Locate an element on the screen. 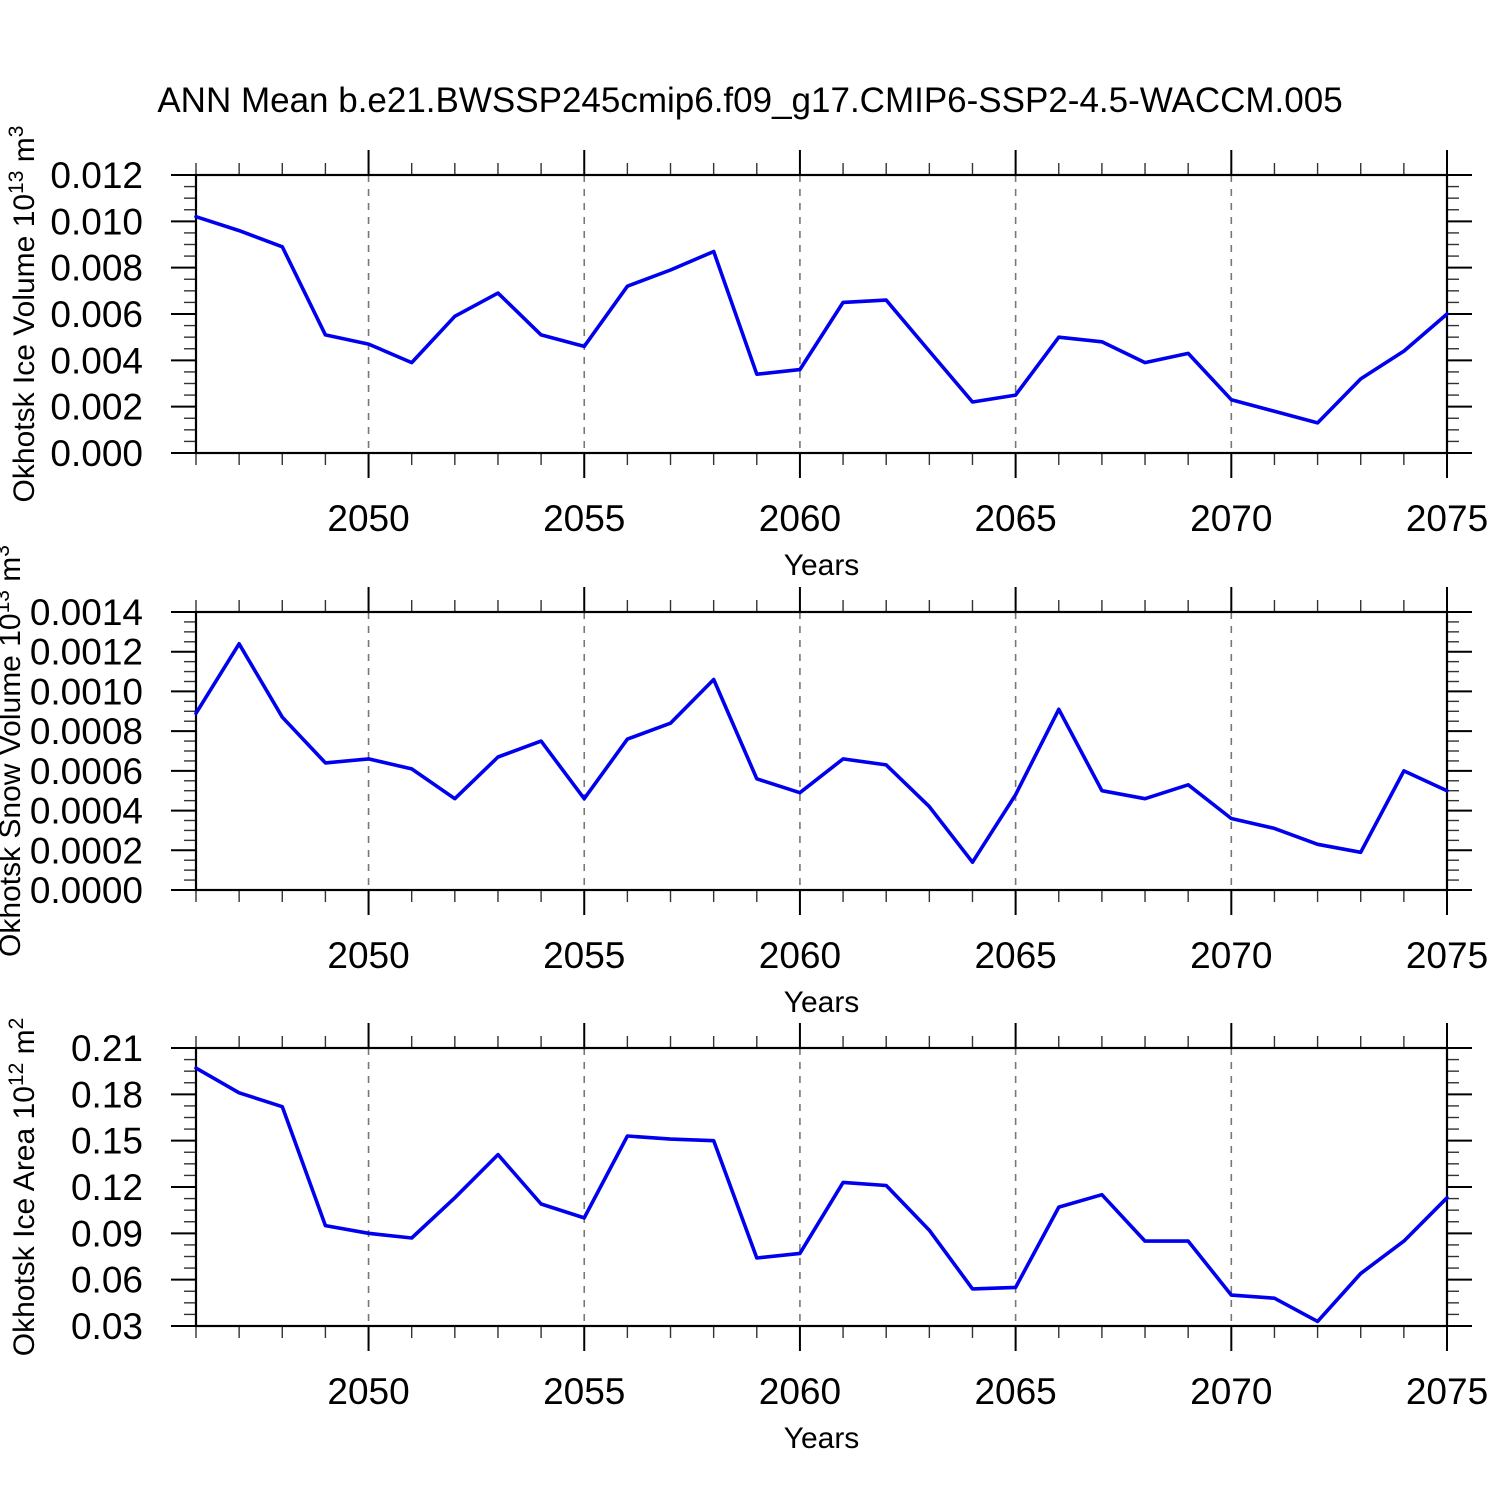 The height and width of the screenshot is (1500, 1500). y-axis-label: Okhotsk Snow Volume 1013 m3 is located at coordinates (13, 751).